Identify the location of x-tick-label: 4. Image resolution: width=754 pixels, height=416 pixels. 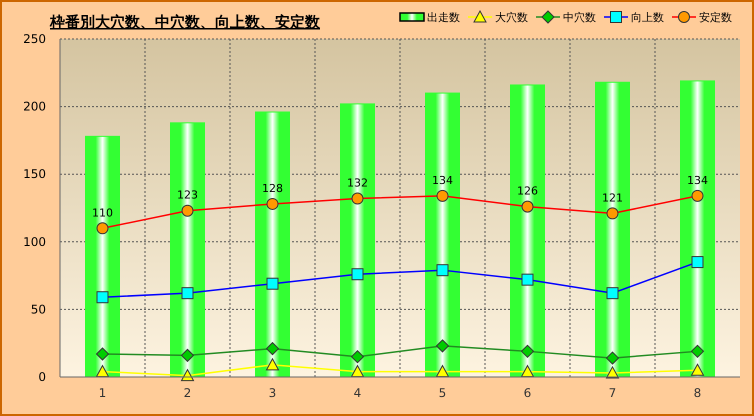
(358, 393).